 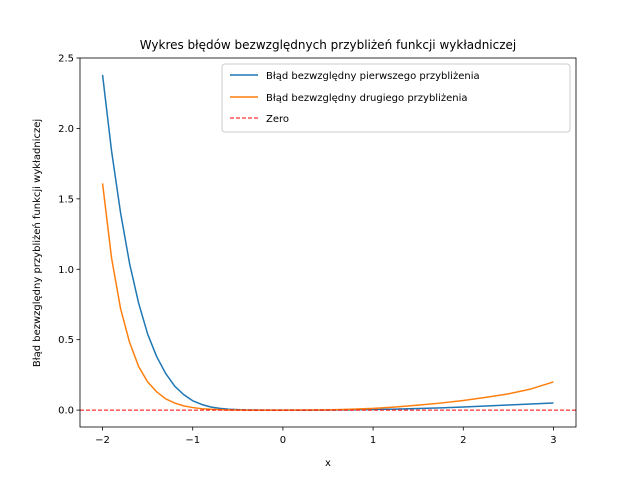 I want to click on x-axis-label: x, so click(x=328, y=463).